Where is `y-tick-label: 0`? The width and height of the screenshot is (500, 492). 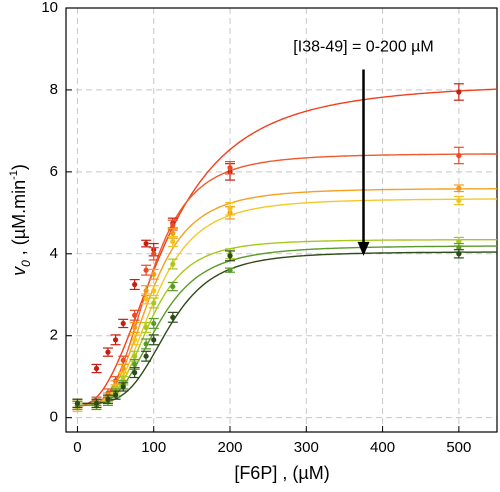 y-tick-label: 0 is located at coordinates (54, 417).